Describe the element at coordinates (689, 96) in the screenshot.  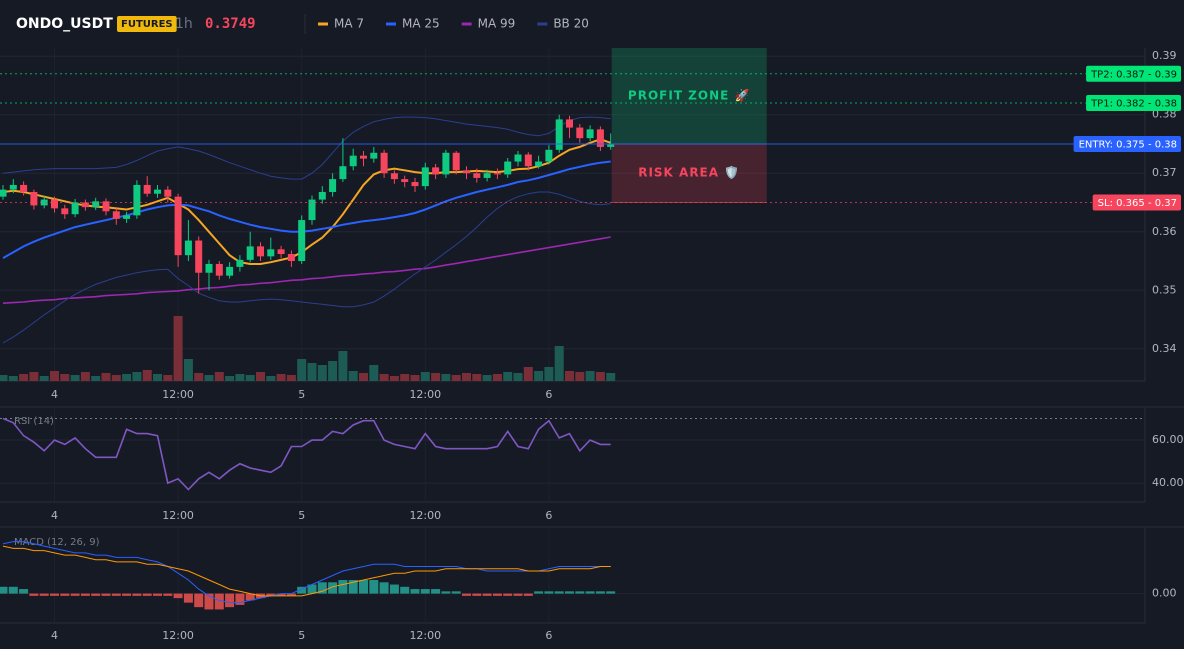
I see `zone` at that location.